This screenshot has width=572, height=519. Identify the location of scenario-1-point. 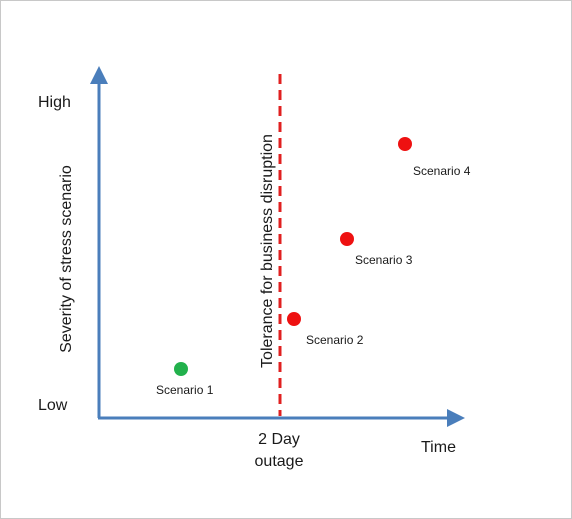
(181, 369).